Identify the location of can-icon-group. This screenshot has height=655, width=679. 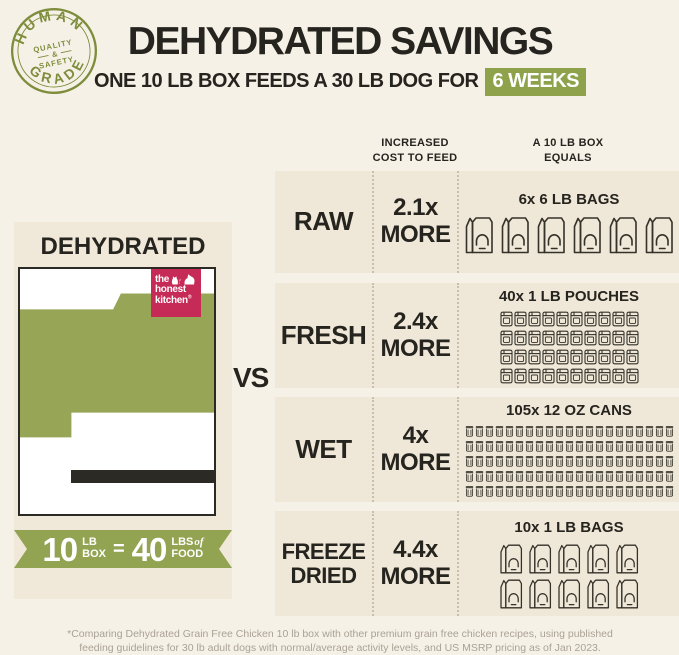
(569, 461).